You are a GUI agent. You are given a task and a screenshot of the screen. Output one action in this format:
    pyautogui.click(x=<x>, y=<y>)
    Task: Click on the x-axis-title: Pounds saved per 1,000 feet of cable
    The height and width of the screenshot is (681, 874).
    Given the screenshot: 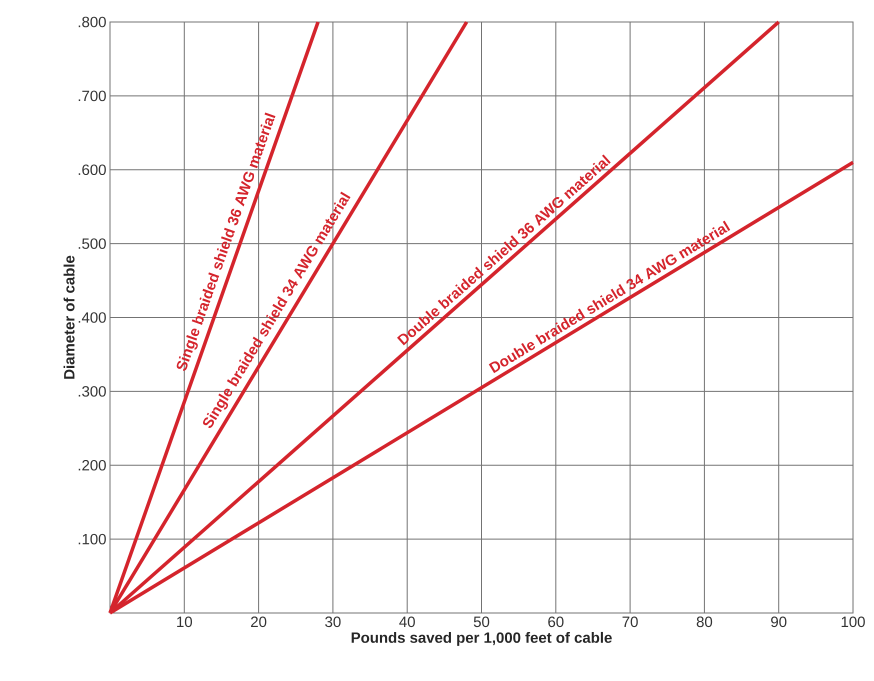 What is the action you would take?
    pyautogui.click(x=482, y=639)
    